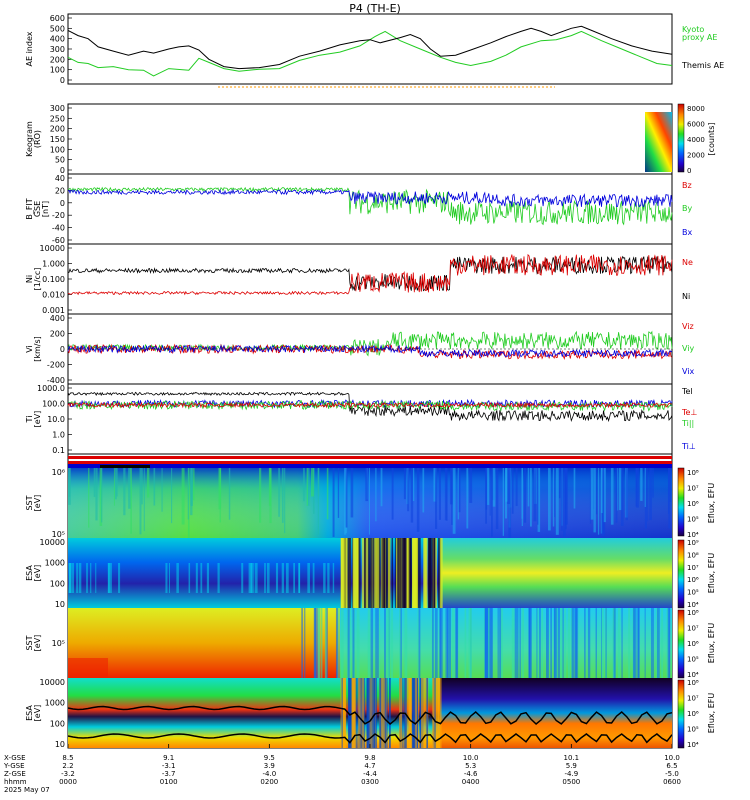 The height and width of the screenshot is (800, 750). I want to click on esa_i-ytick: 1000, so click(55, 703).